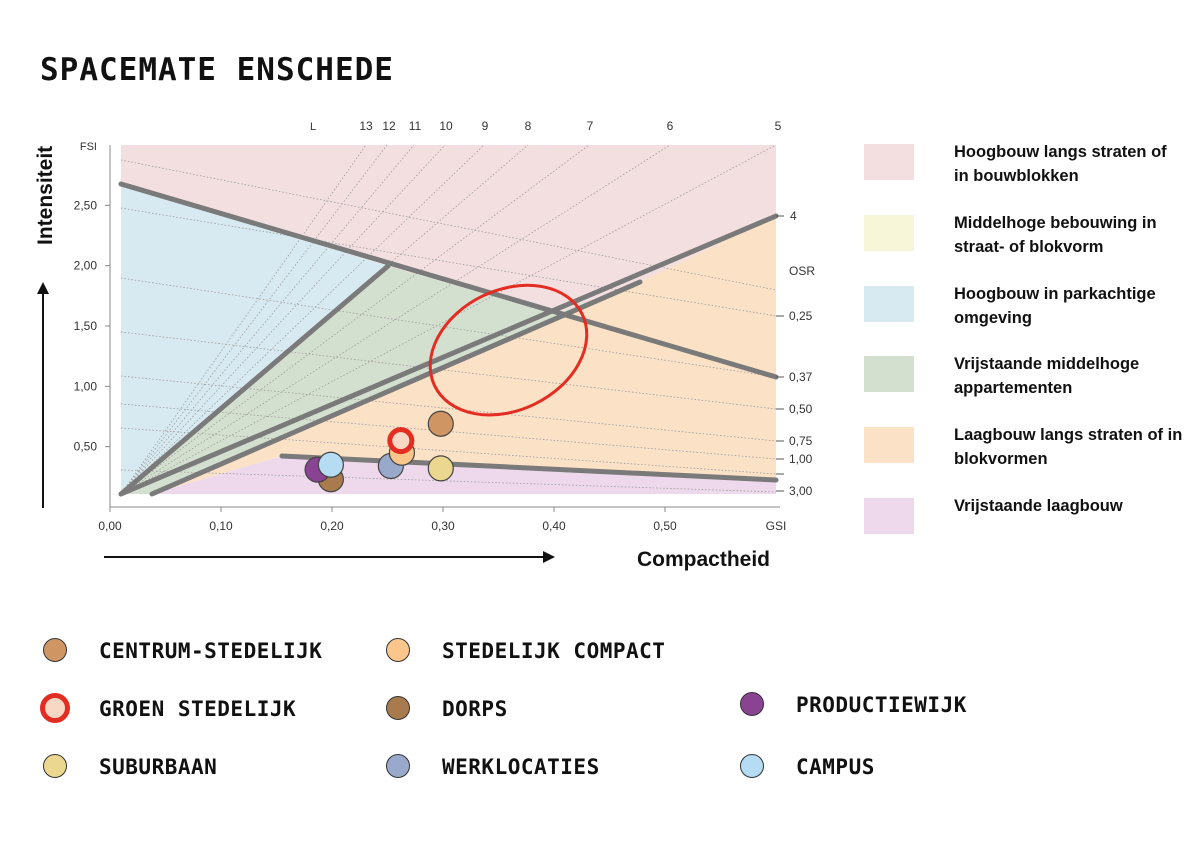 This screenshot has width=1191, height=842. Describe the element at coordinates (801, 491) in the screenshot. I see `osr-value-label: 3,00` at that location.